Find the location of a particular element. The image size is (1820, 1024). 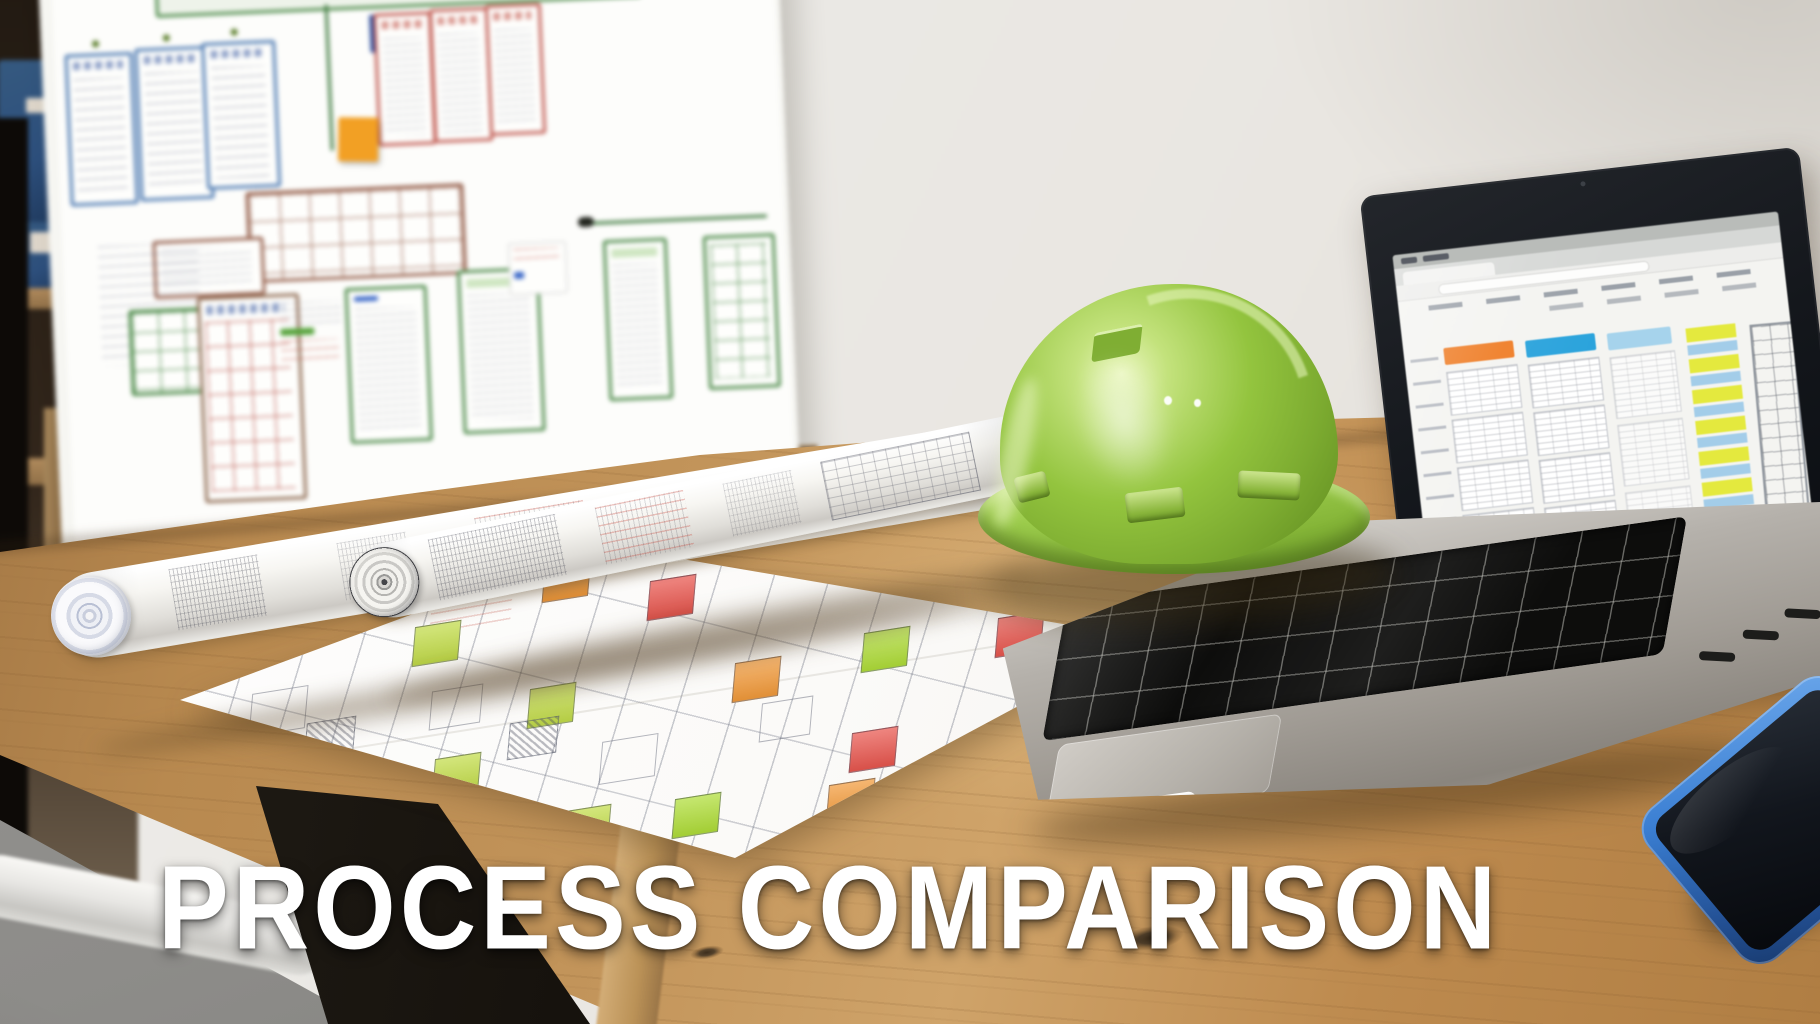

helmet-vent is located at coordinates (1269, 485).